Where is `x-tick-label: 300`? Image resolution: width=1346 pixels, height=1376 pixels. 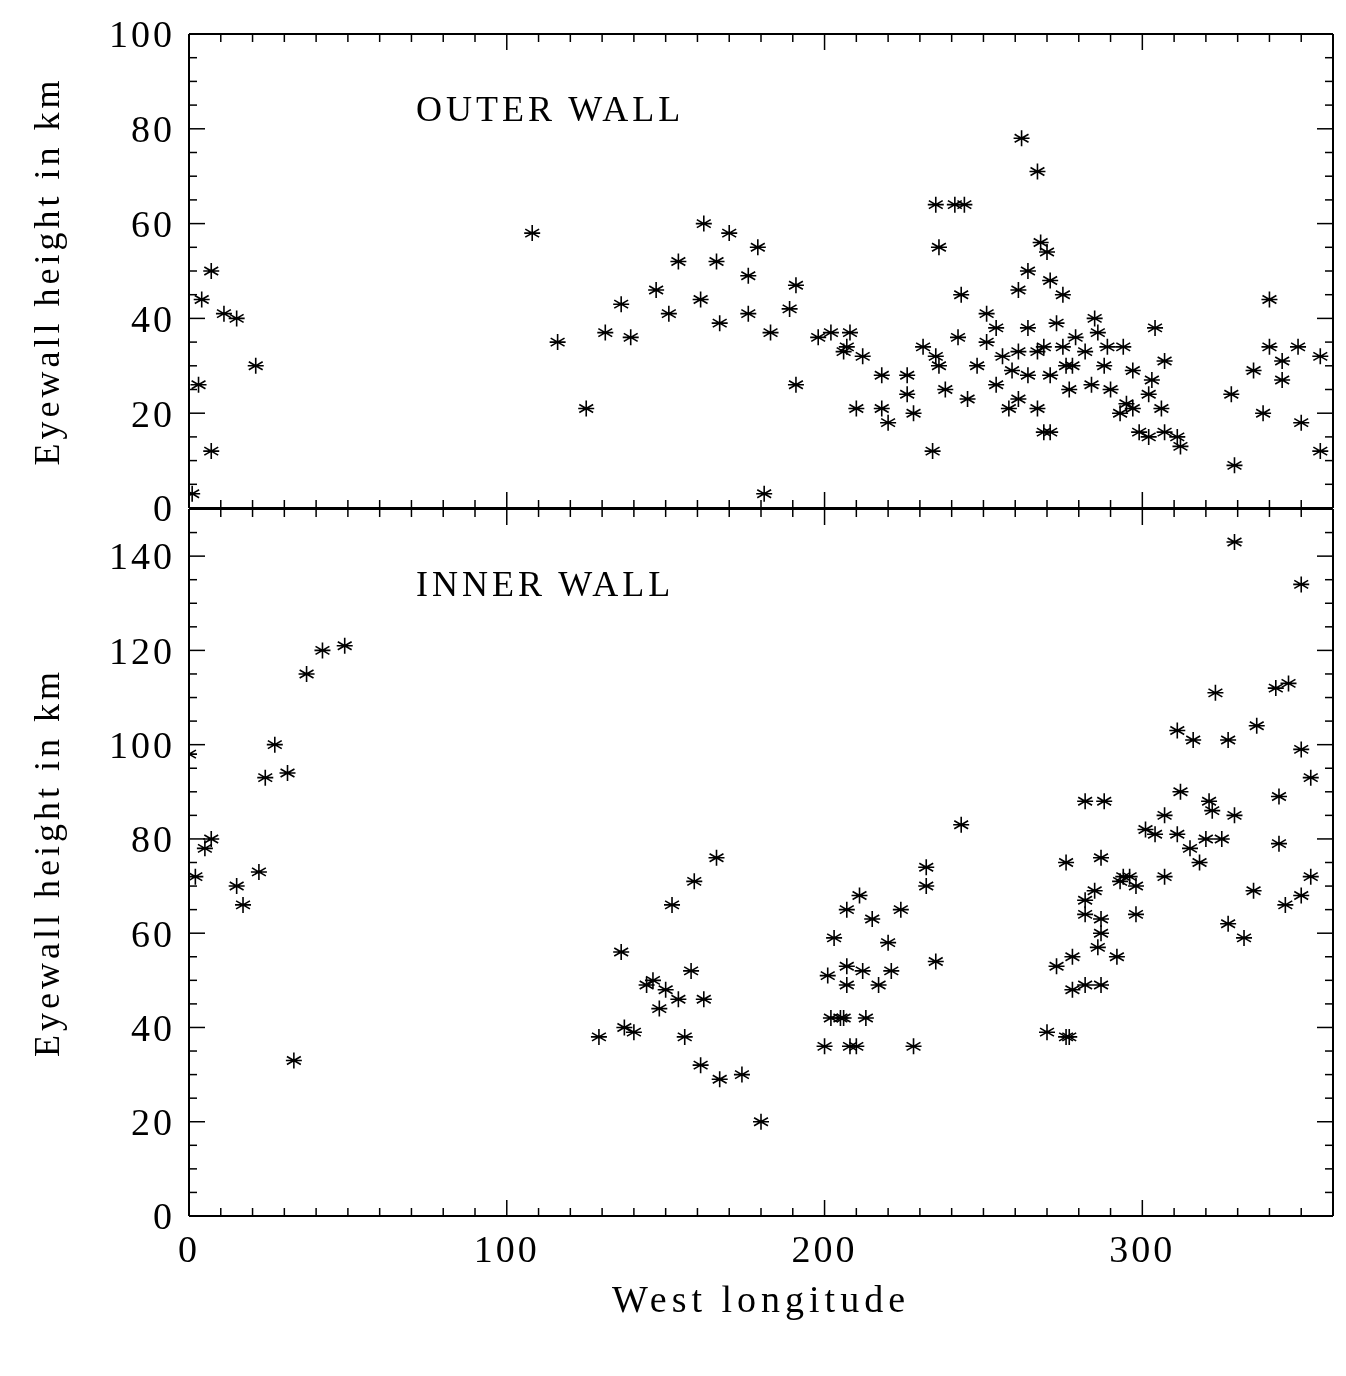
x-tick-label: 300 is located at coordinates (1142, 1249).